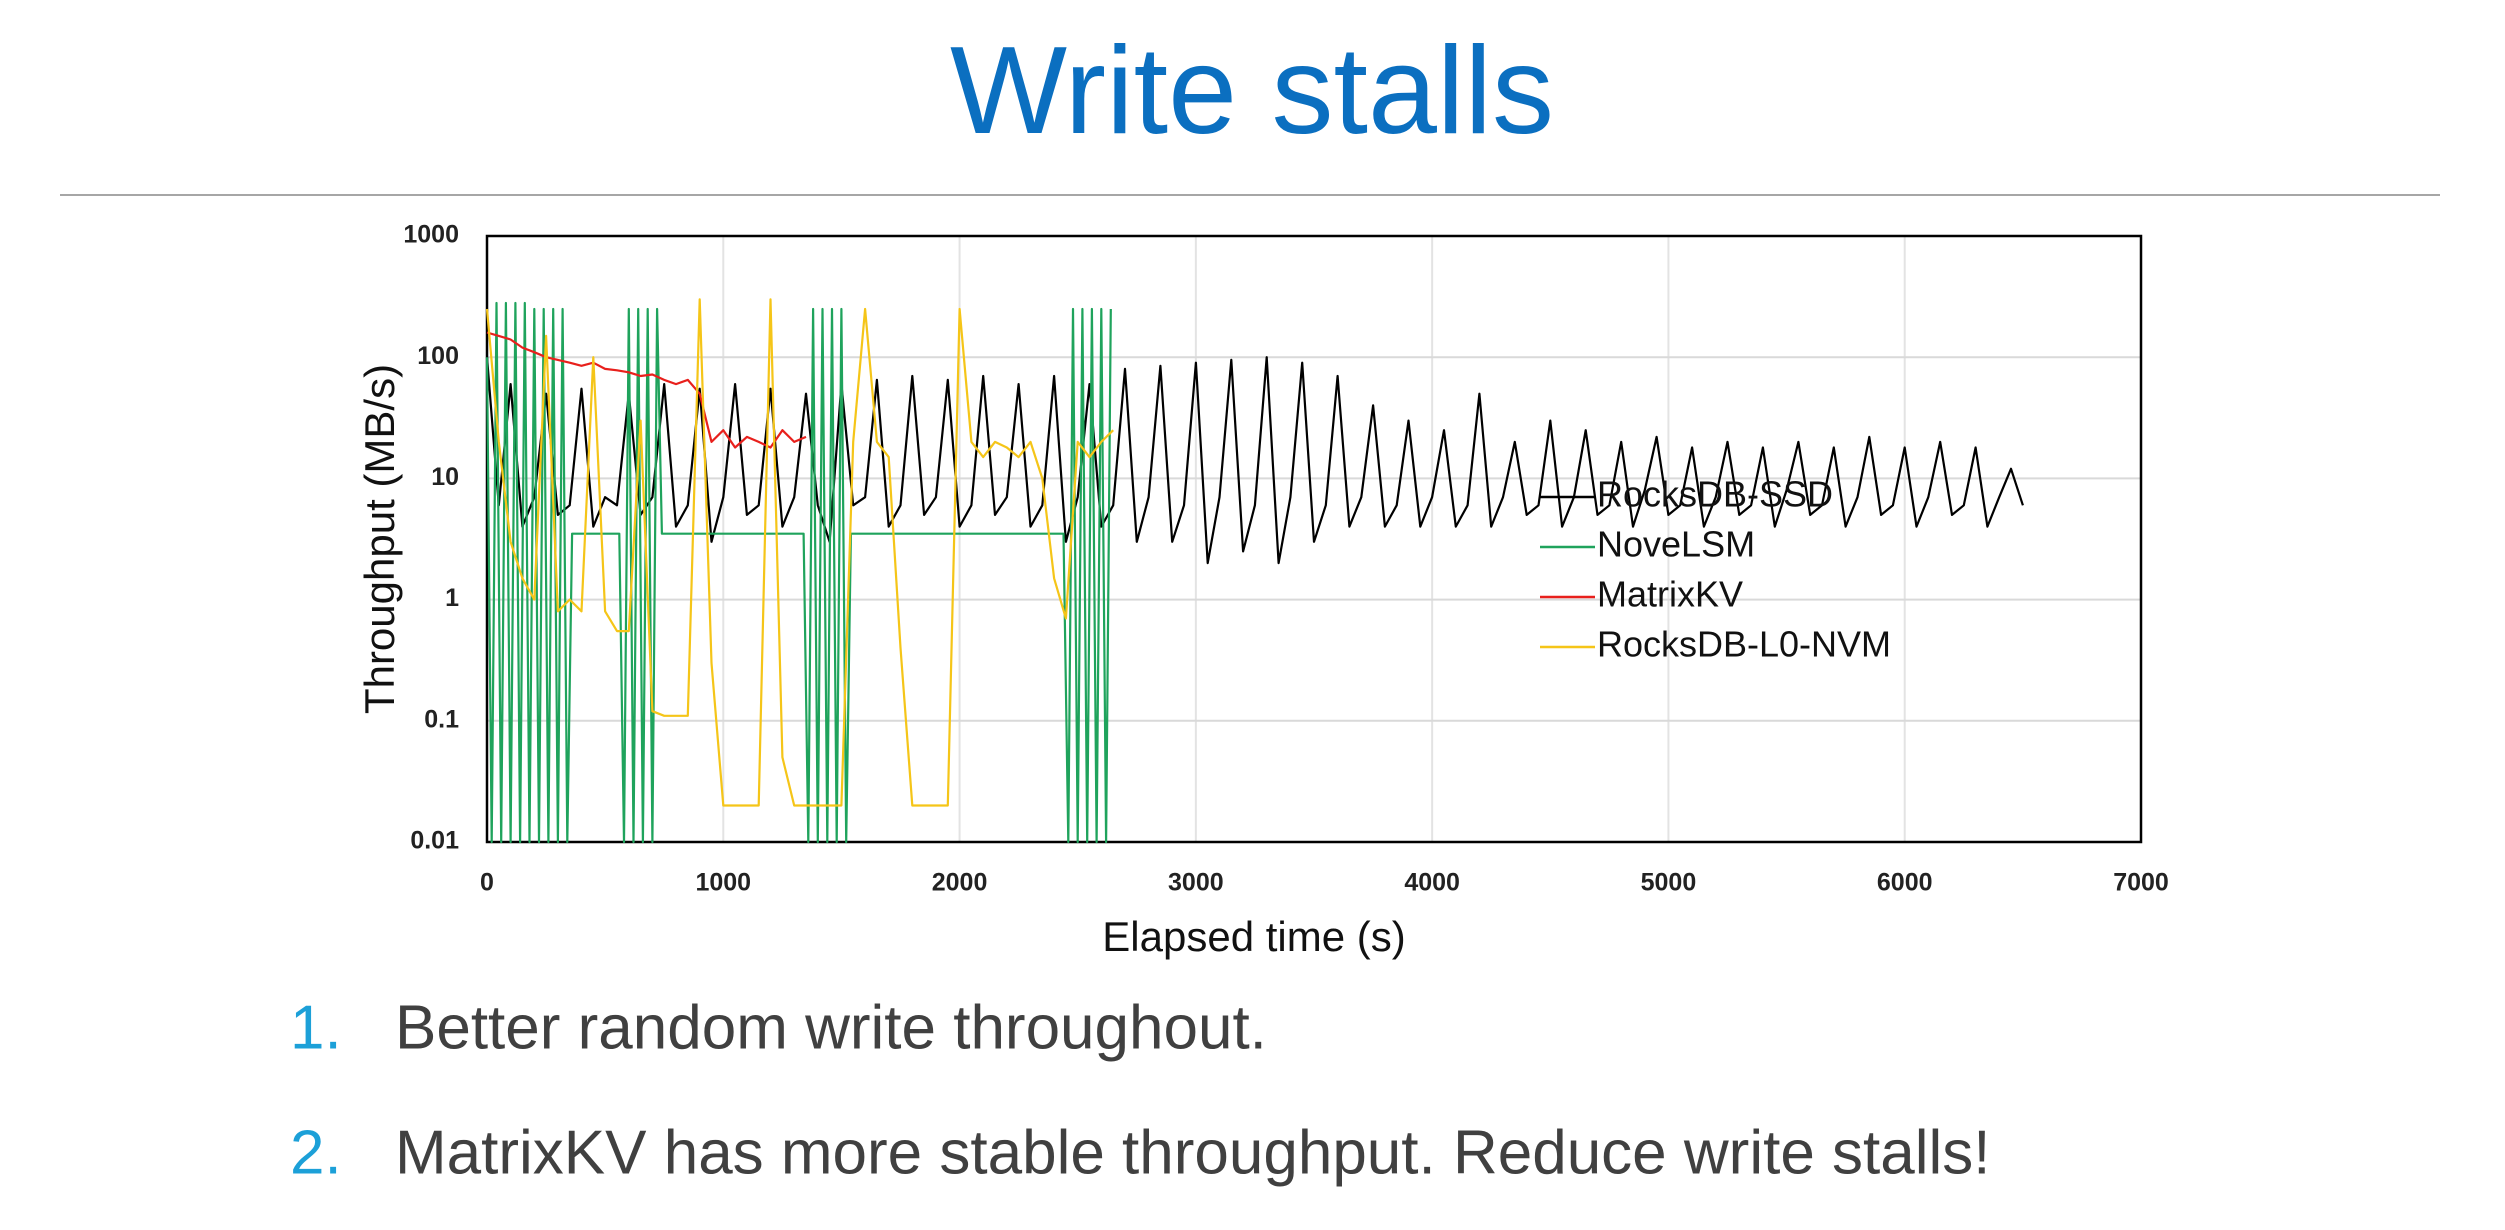 The image size is (2505, 1230). Describe the element at coordinates (441, 719) in the screenshot. I see `y-tick-label: 0.1` at that location.